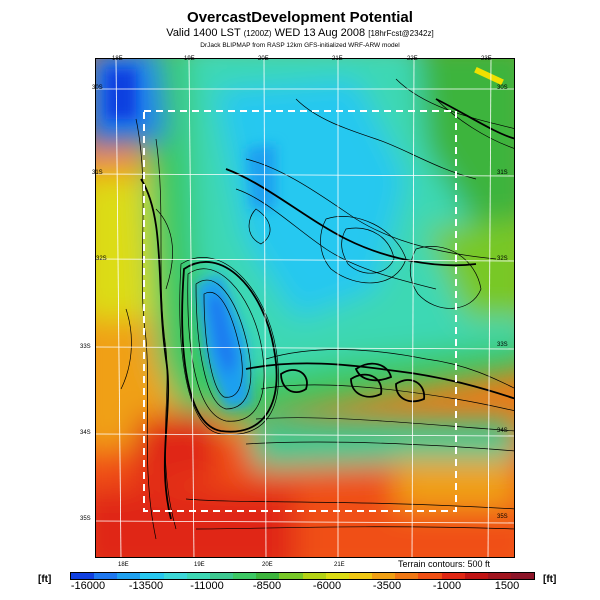  I want to click on valid-date: WED 13 Aug 2008, so click(320, 33).